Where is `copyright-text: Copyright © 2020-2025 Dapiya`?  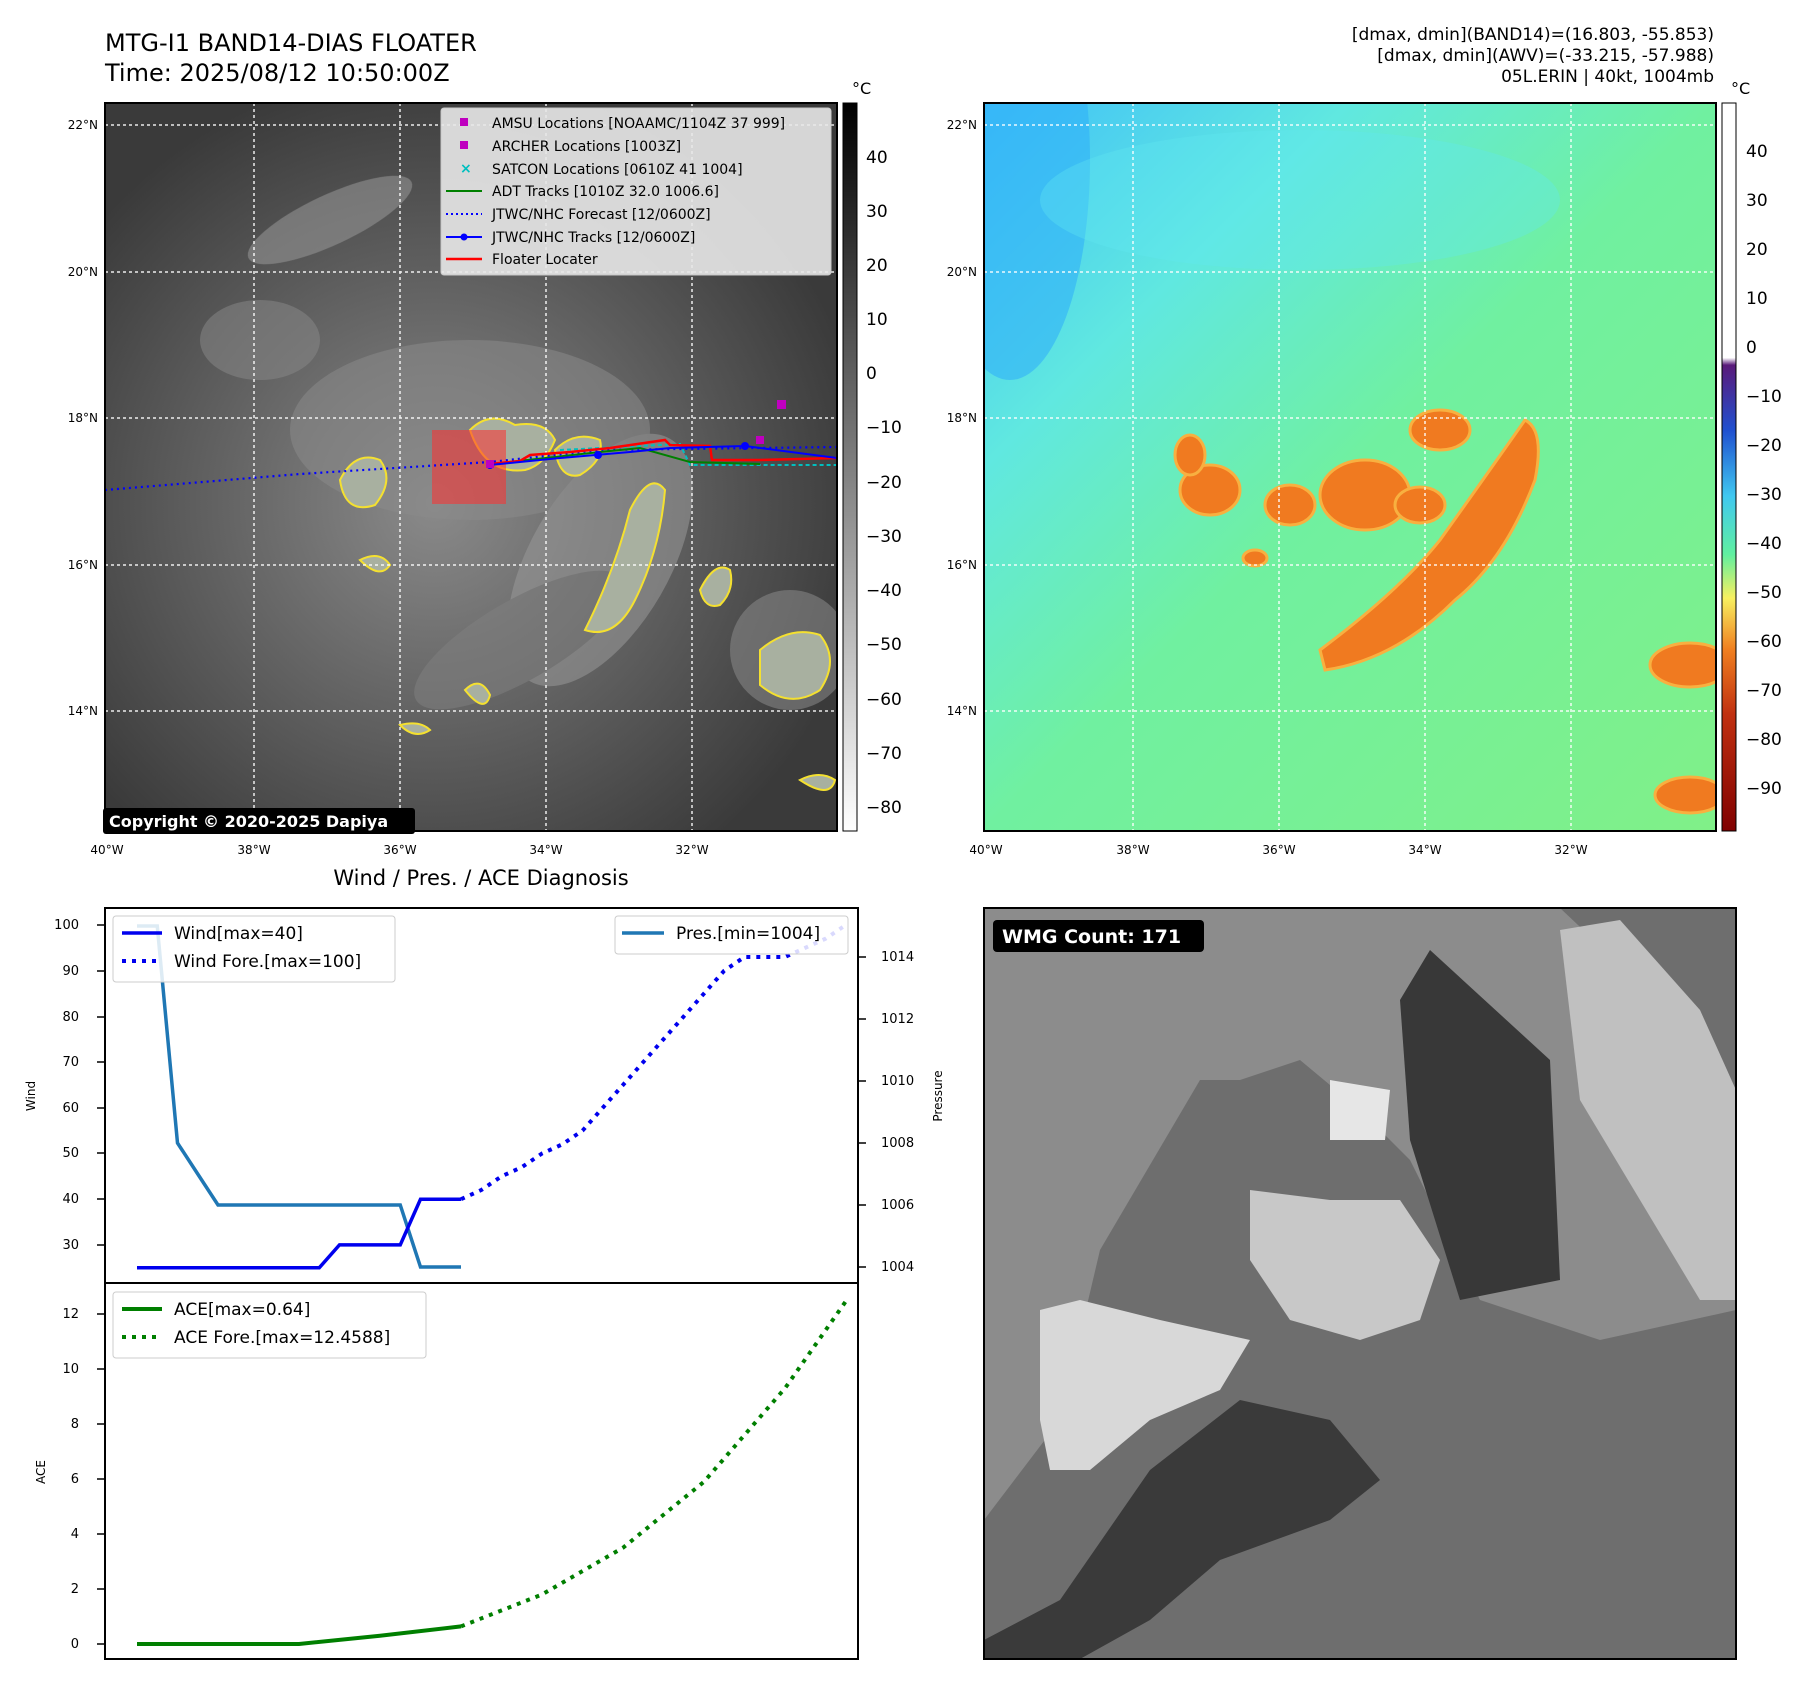 copyright-text: Copyright © 2020-2025 Dapiya is located at coordinates (248, 821).